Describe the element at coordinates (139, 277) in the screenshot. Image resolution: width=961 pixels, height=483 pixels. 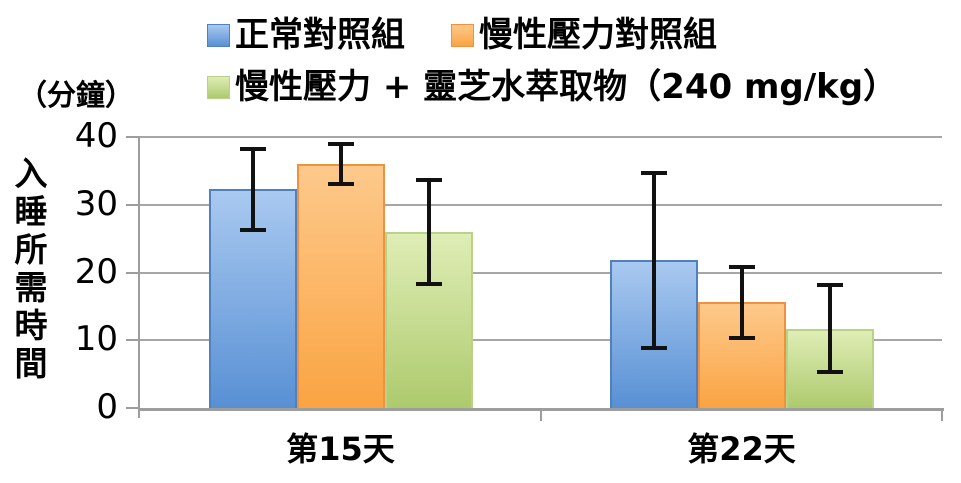
I see `y-axis-line` at that location.